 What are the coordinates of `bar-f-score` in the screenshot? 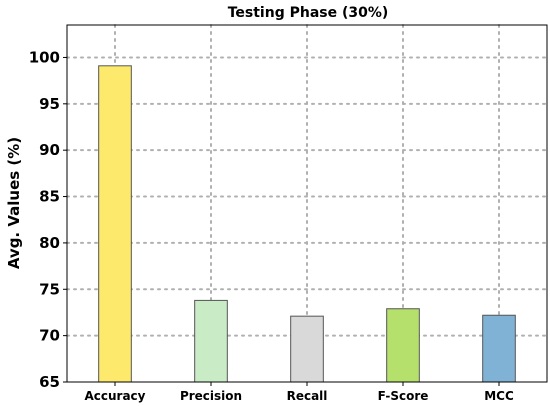 It's located at (403, 345).